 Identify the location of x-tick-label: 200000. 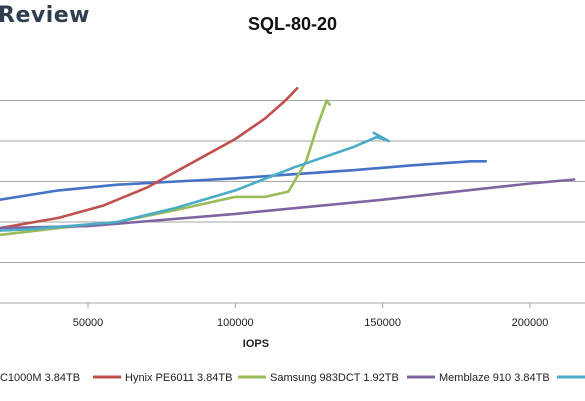
(530, 323).